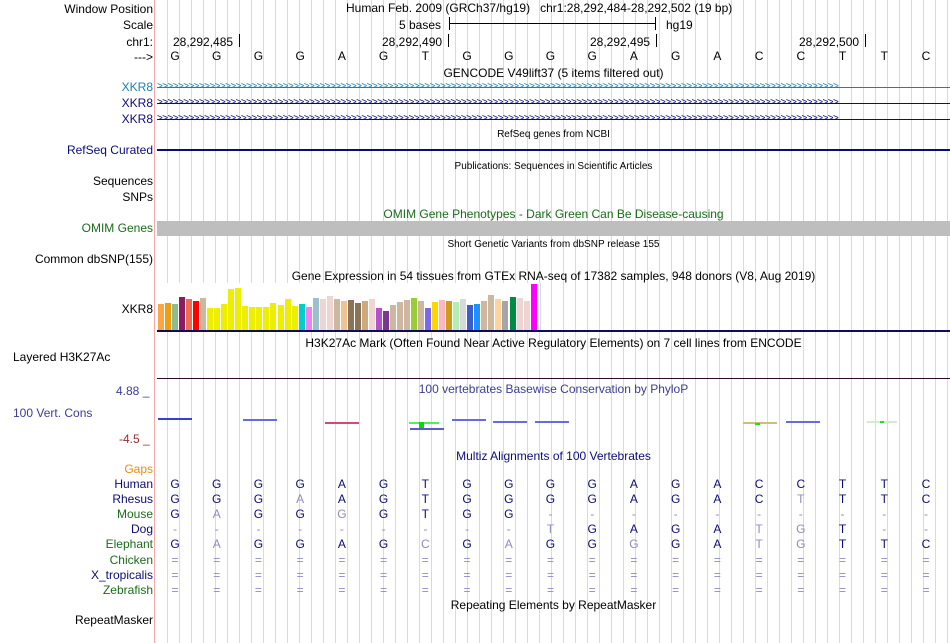 Image resolution: width=950 pixels, height=643 pixels. I want to click on species-label: Rhesus, so click(132, 499).